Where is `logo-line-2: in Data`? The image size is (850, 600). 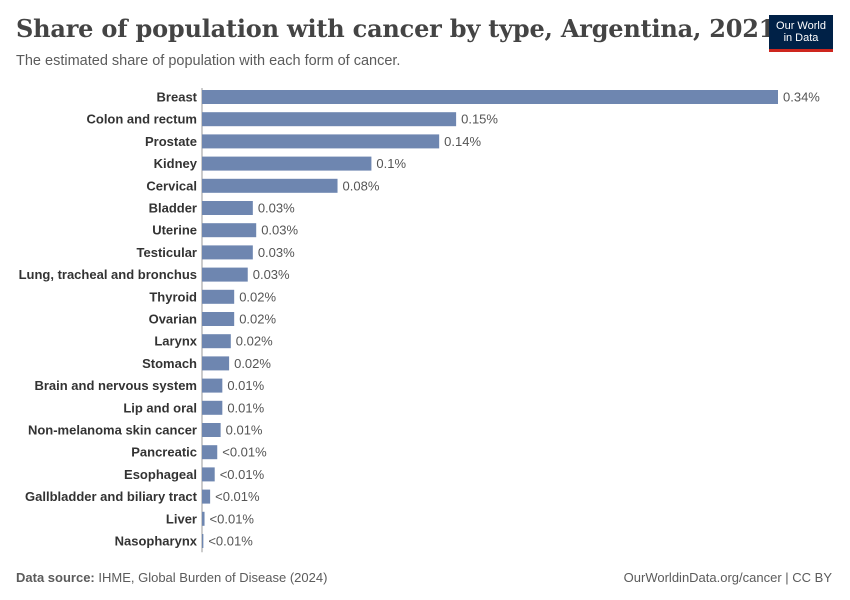 logo-line-2: in Data is located at coordinates (801, 38).